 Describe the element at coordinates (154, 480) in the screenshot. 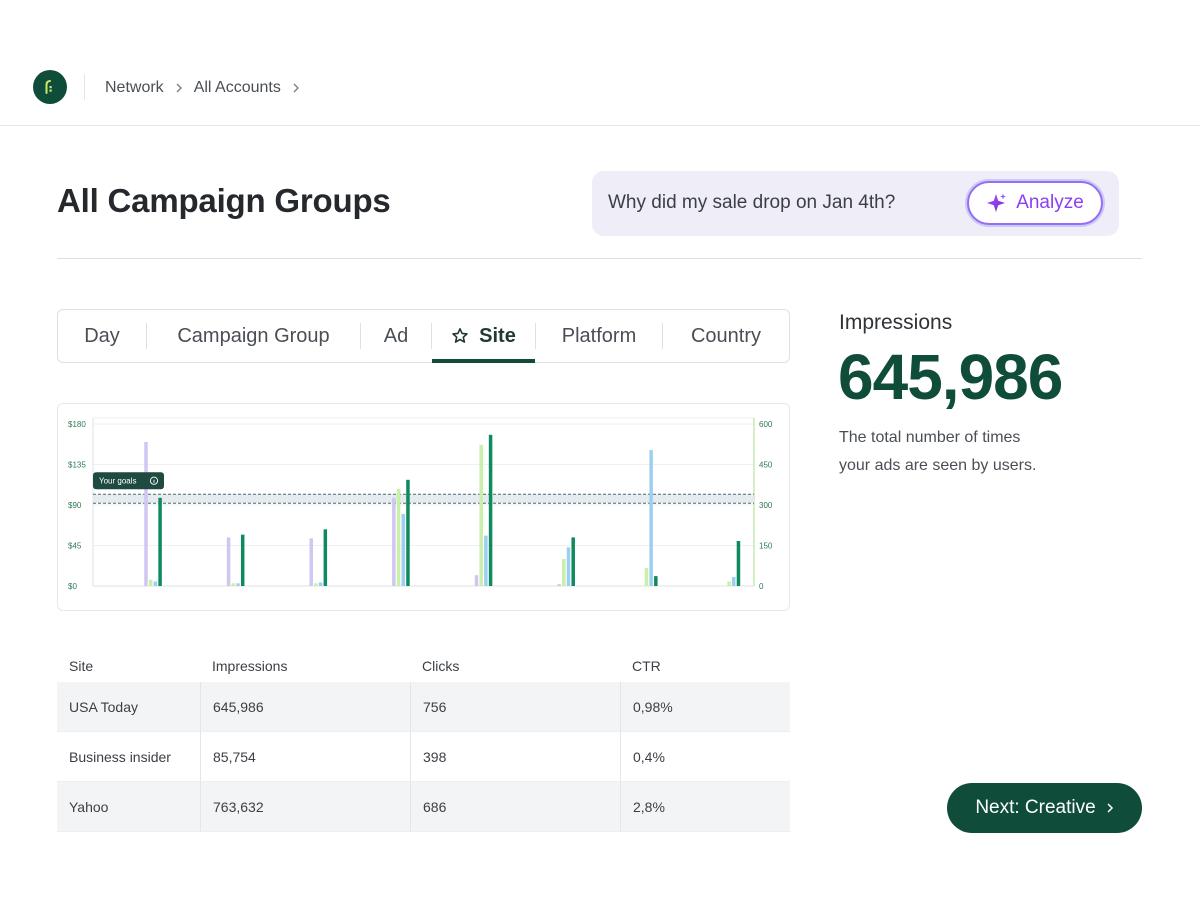

I see `info-icon` at that location.